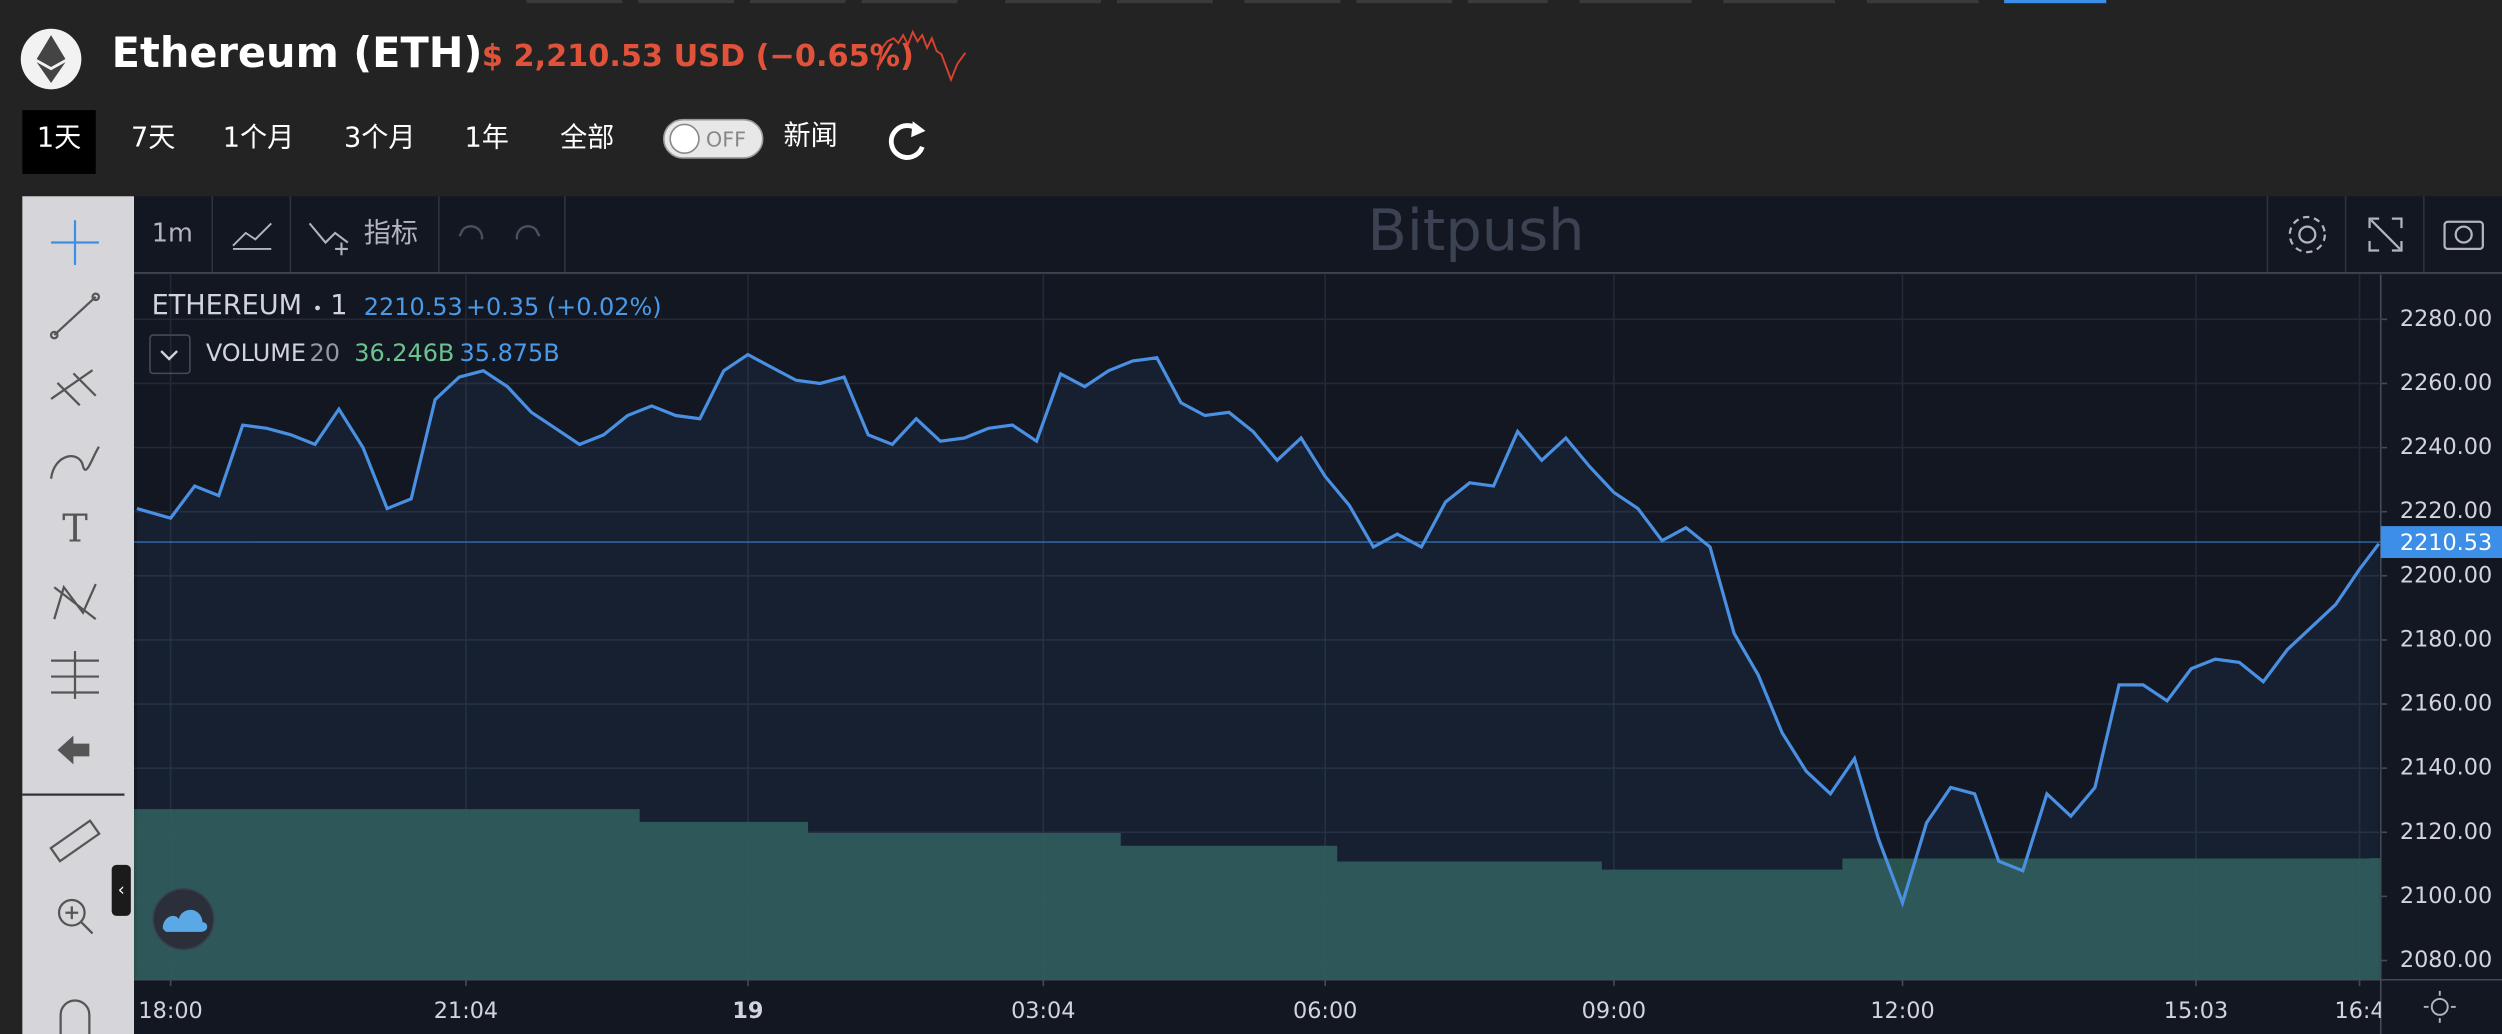  What do you see at coordinates (486, 137) in the screenshot?
I see `range-tab: 1年` at bounding box center [486, 137].